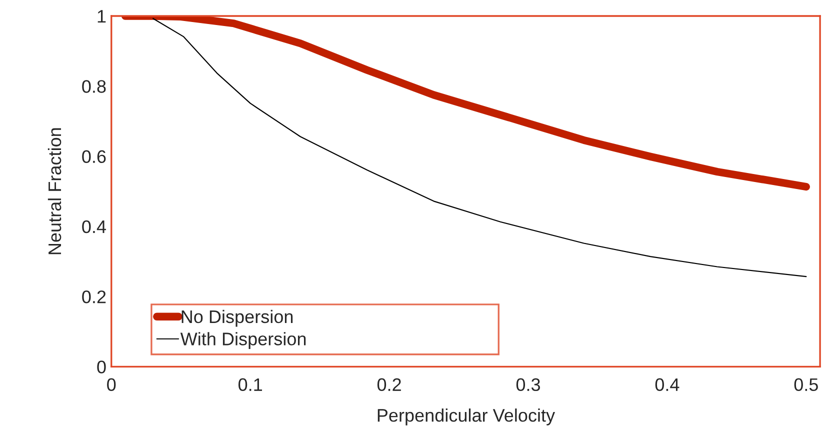 The height and width of the screenshot is (445, 825). Describe the element at coordinates (94, 227) in the screenshot. I see `y-tick-label: 0.4` at that location.